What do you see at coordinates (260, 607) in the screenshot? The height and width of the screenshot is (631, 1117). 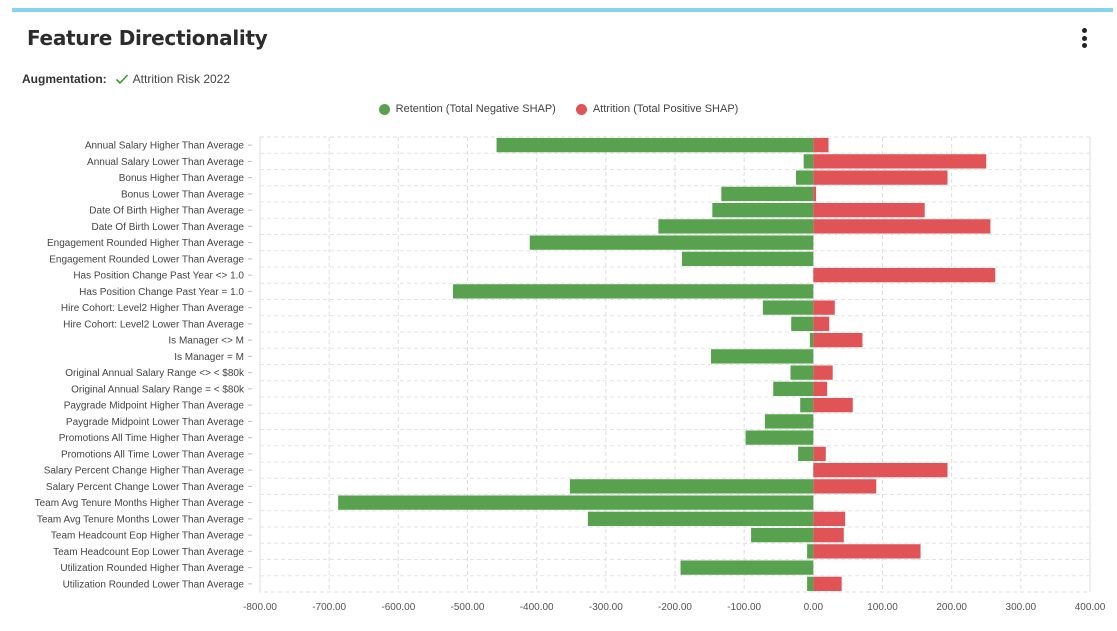 I see `x-tick-label: -800.00` at bounding box center [260, 607].